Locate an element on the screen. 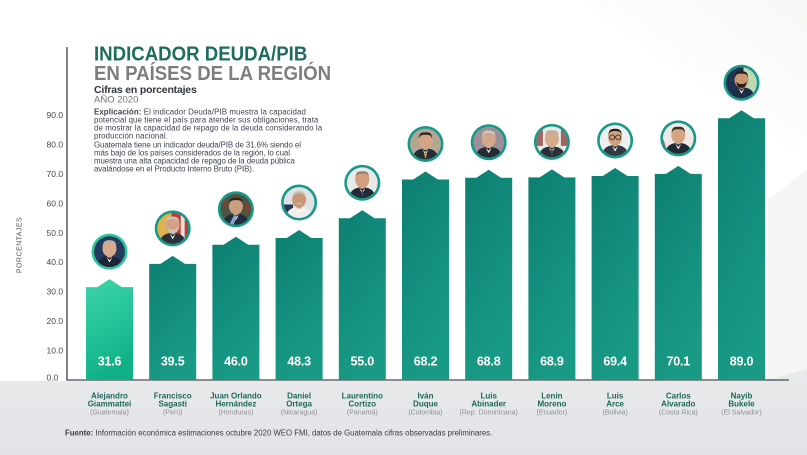 The width and height of the screenshot is (807, 455). svg-text: (Nicaragua) is located at coordinates (299, 413).